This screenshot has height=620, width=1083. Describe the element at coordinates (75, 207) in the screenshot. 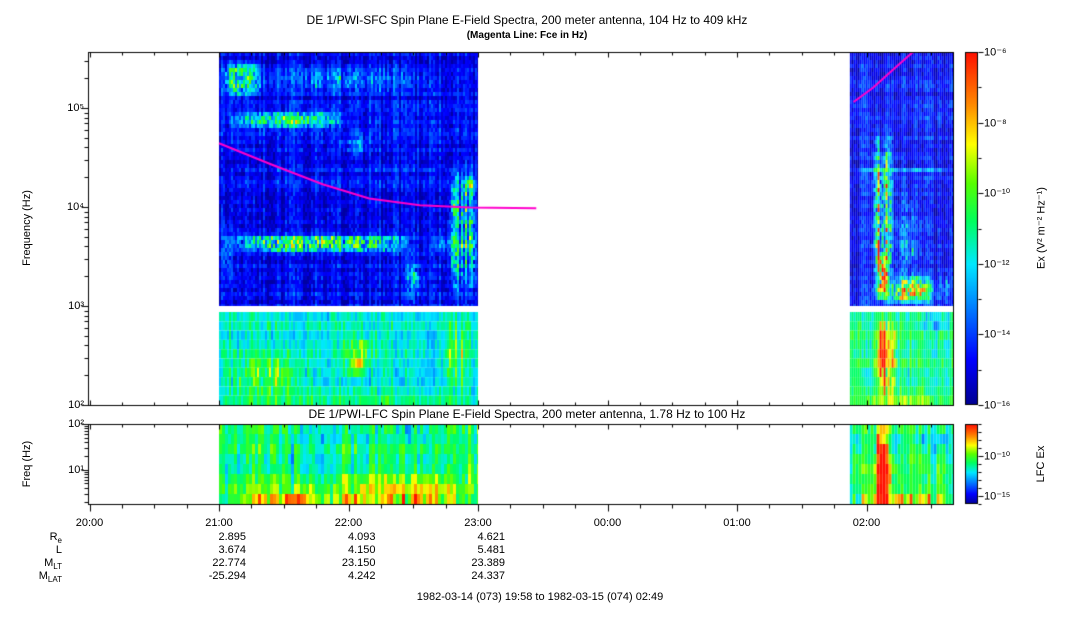

I see `sfc-y-tick-label: 10⁴` at that location.